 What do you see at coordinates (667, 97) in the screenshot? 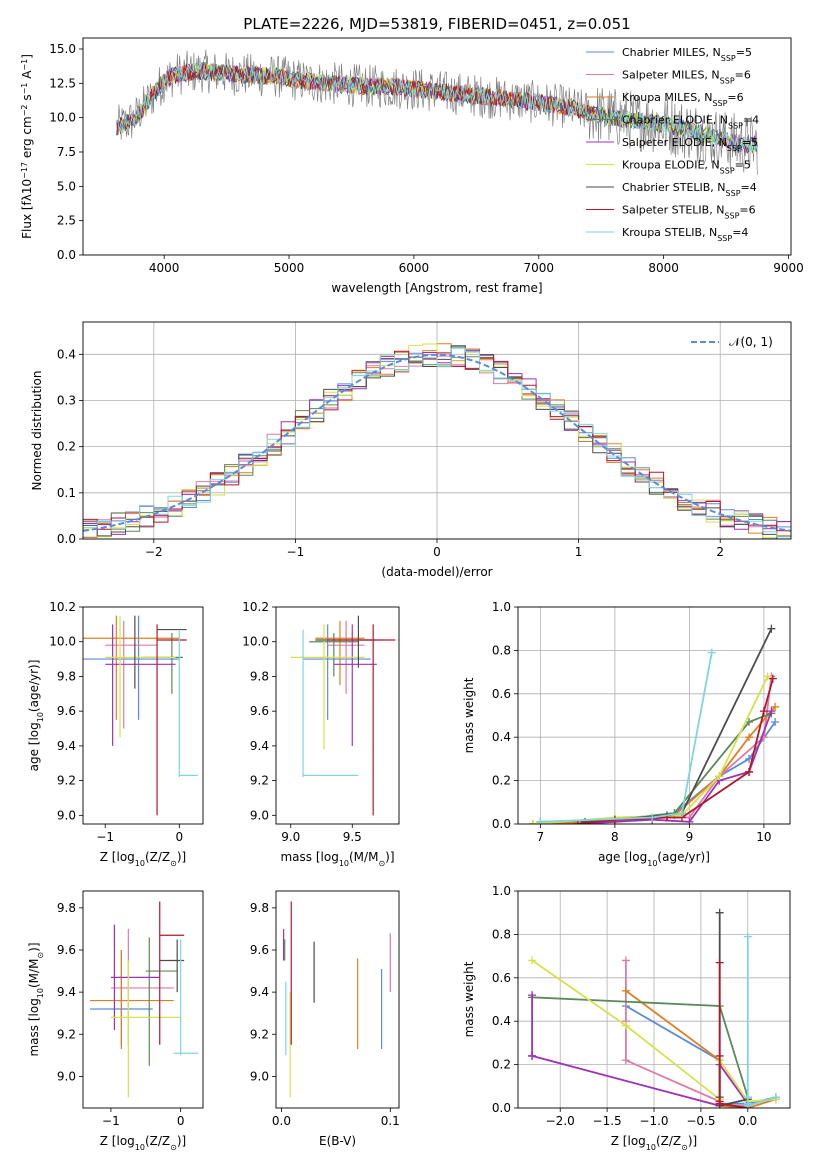
I see `legend-text: Kroupa MILES, N` at bounding box center [667, 97].